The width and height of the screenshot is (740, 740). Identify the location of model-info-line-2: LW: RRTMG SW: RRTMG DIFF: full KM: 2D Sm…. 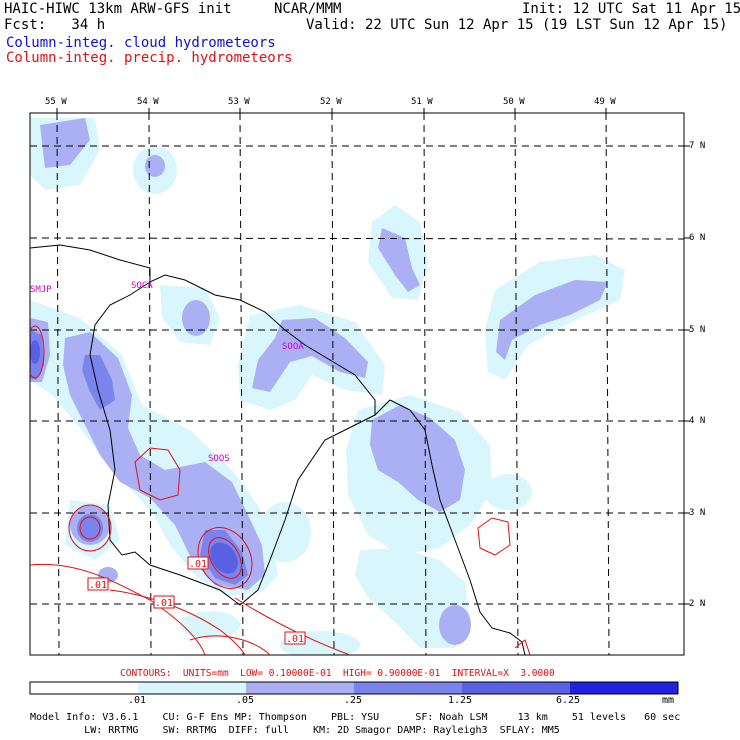
(295, 730).